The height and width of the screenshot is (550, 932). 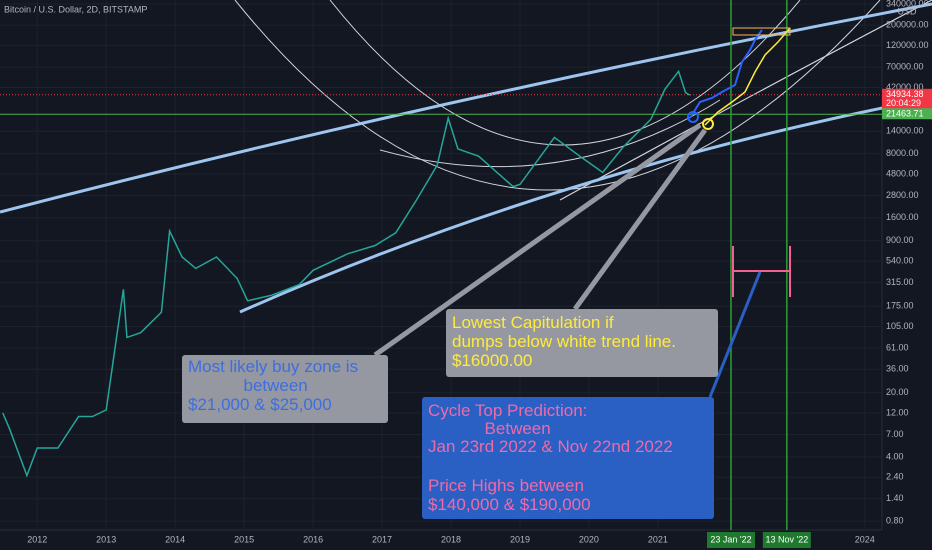 I want to click on yellow-projection, so click(x=747, y=76).